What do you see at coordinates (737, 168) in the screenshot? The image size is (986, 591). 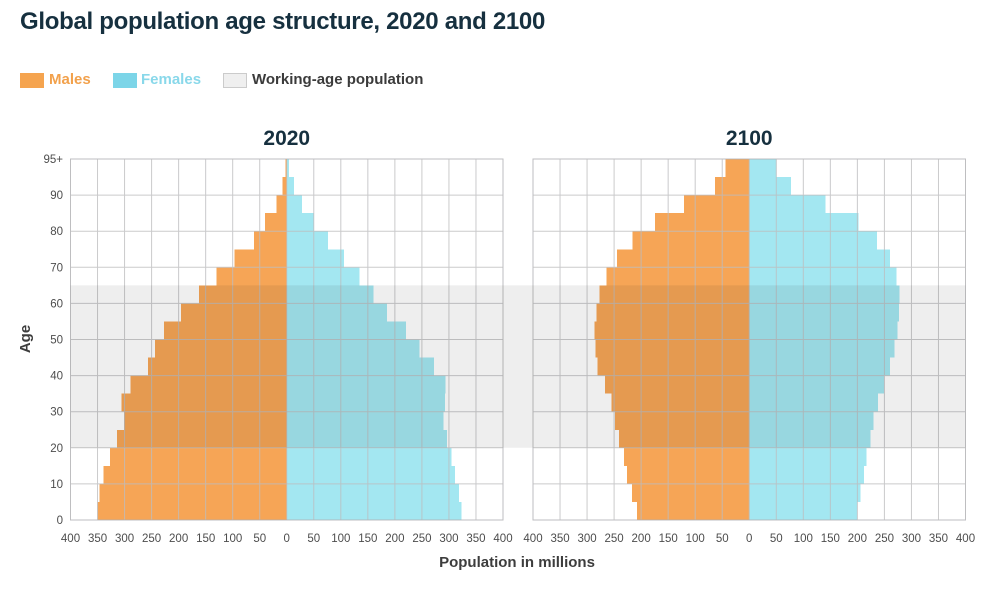 I see `male-bar-95+` at bounding box center [737, 168].